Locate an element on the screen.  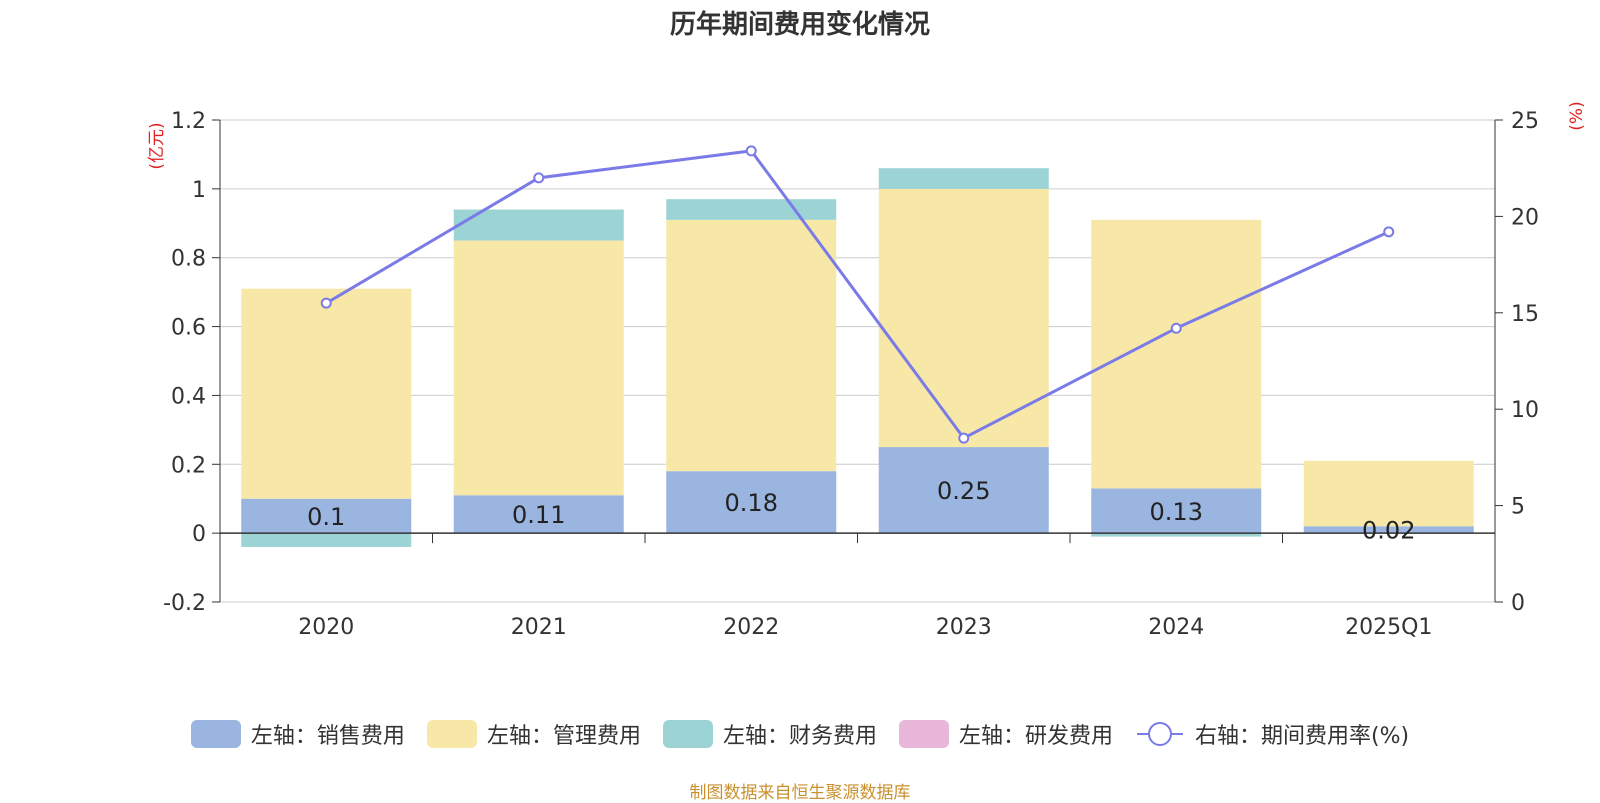
bar-value-label: 0.18 is located at coordinates (751, 503).